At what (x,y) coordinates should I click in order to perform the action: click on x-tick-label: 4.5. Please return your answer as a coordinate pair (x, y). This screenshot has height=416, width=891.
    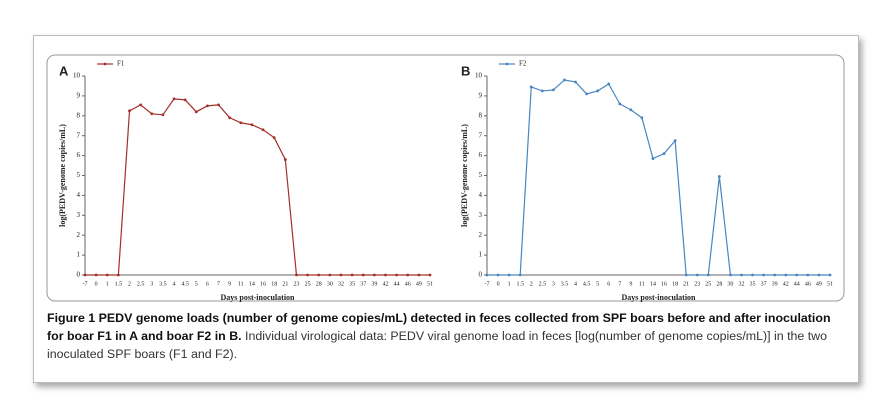
    Looking at the image, I should click on (587, 284).